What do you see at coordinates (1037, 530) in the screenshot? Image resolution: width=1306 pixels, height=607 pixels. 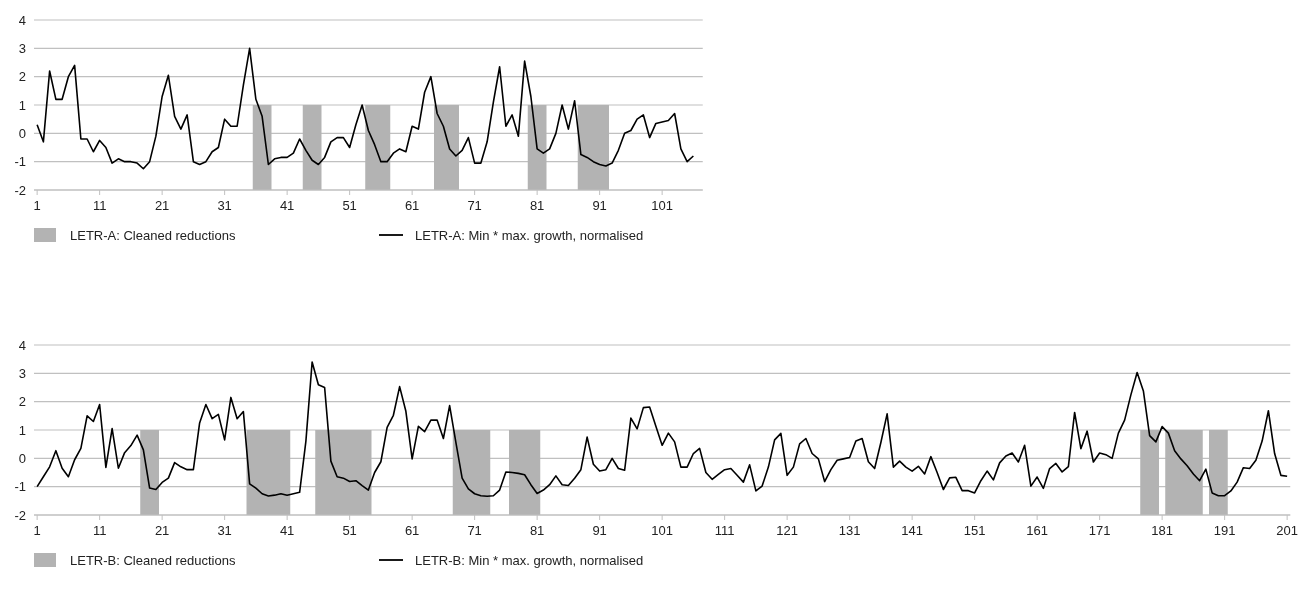 I see `x-tick-label: 161` at bounding box center [1037, 530].